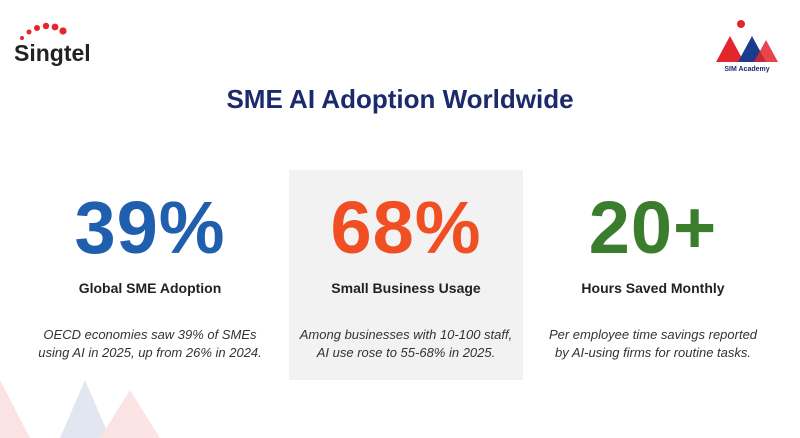 The height and width of the screenshot is (438, 800). What do you see at coordinates (150, 288) in the screenshot?
I see `stat-label: Global SME Adoption` at bounding box center [150, 288].